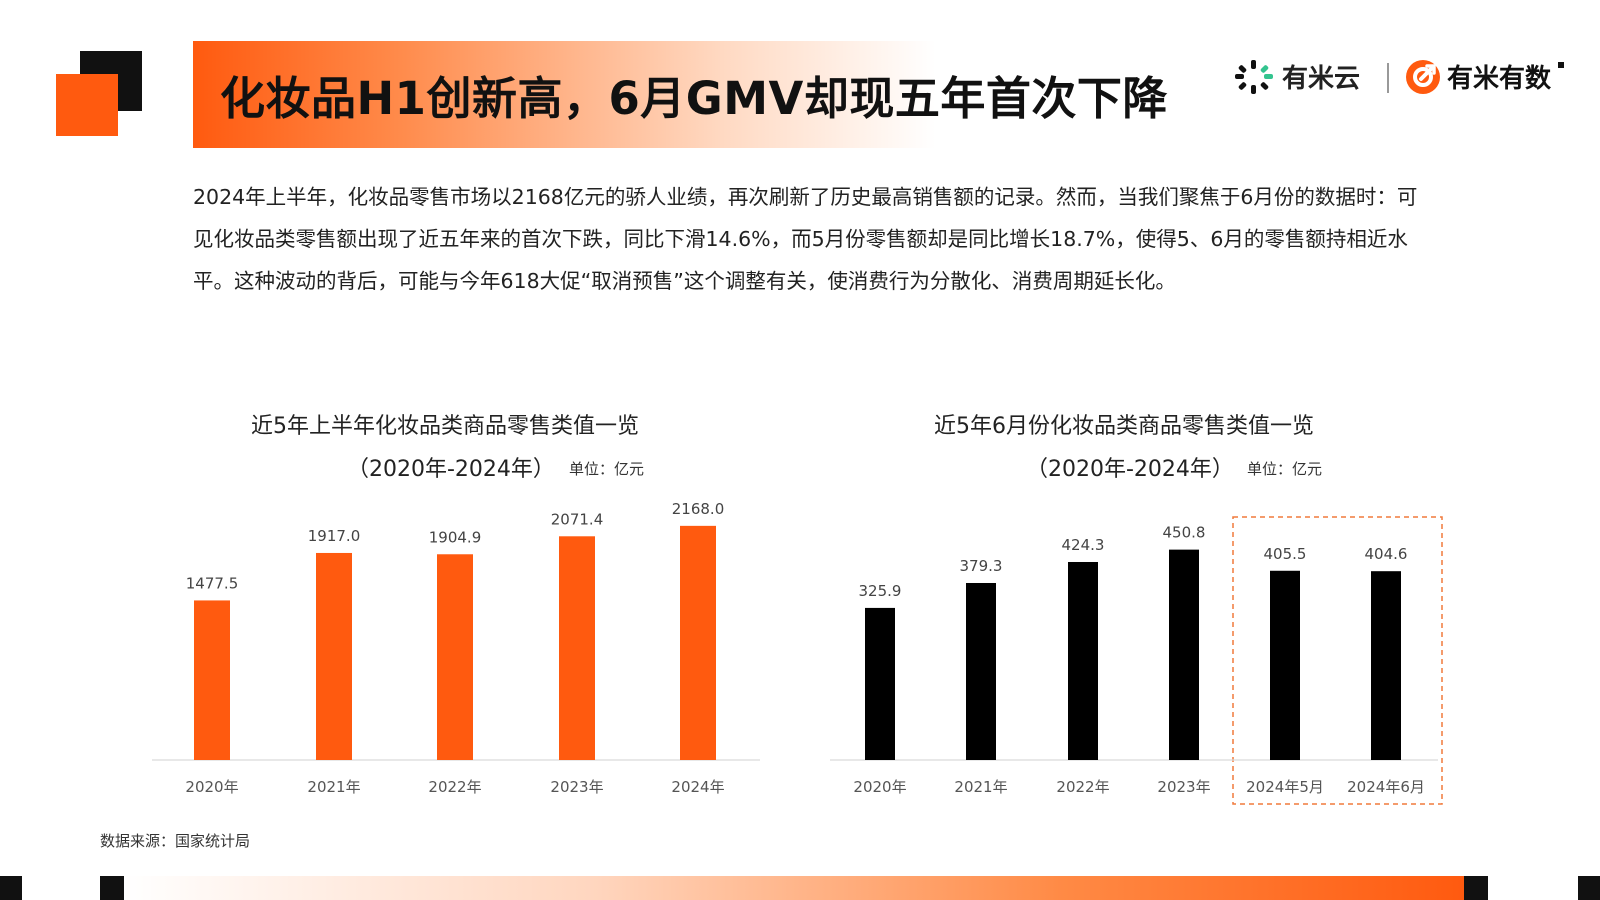 Image resolution: width=1600 pixels, height=900 pixels. What do you see at coordinates (1285, 554) in the screenshot?
I see `chart2-value-label: 405.5` at bounding box center [1285, 554].